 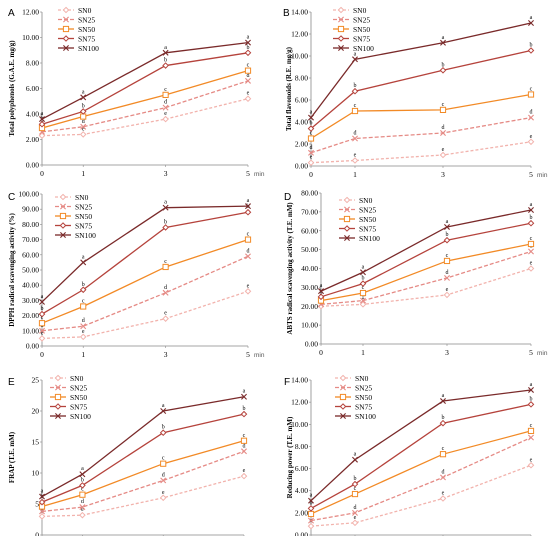 What do you see at coordinates (299, 402) in the screenshot?
I see `y-tick-label: 12.00` at bounding box center [299, 402].